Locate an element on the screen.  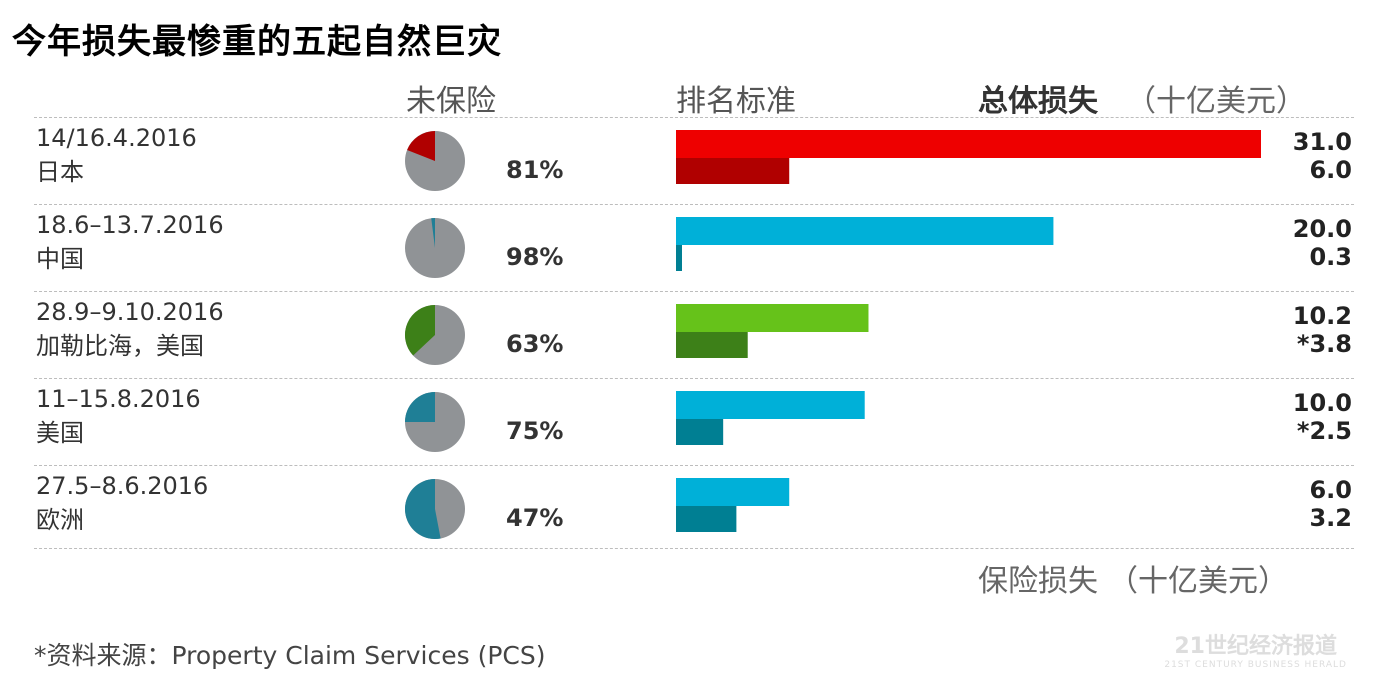
uninsured-percent: 63% is located at coordinates (535, 344).